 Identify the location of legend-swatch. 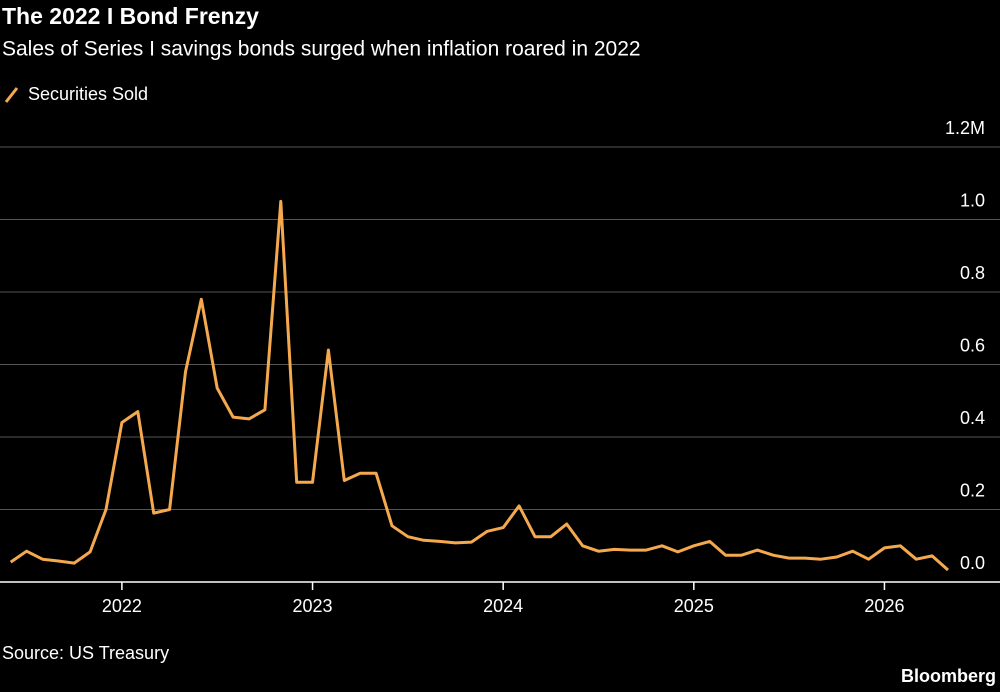
(11, 95).